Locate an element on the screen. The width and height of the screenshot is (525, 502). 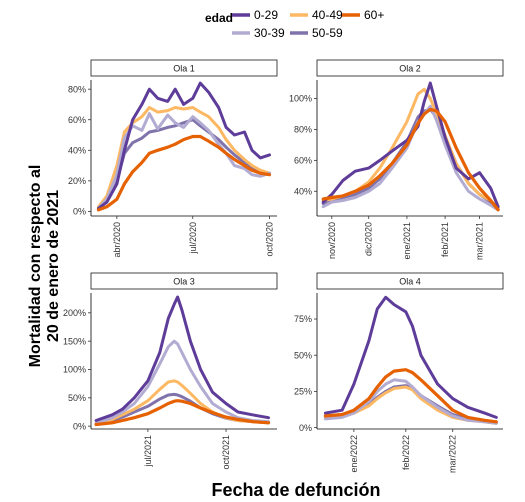
x-tick-label: jul/2021 is located at coordinates (148, 451).